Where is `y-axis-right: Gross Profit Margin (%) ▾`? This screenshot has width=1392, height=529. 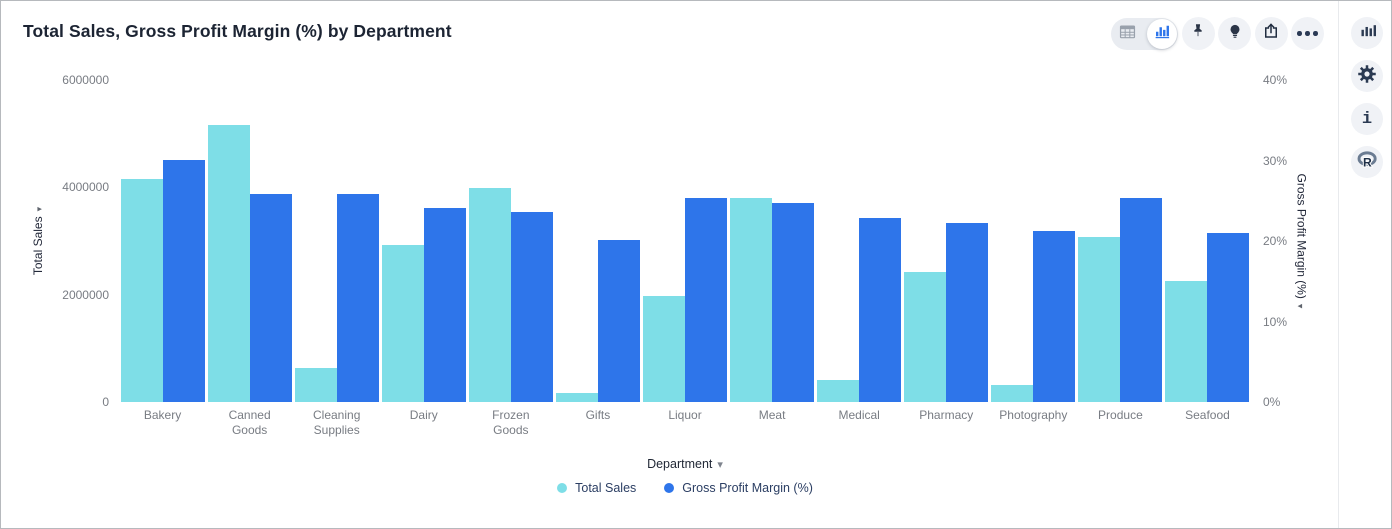 y-axis-right: Gross Profit Margin (%) ▾ is located at coordinates (1301, 241).